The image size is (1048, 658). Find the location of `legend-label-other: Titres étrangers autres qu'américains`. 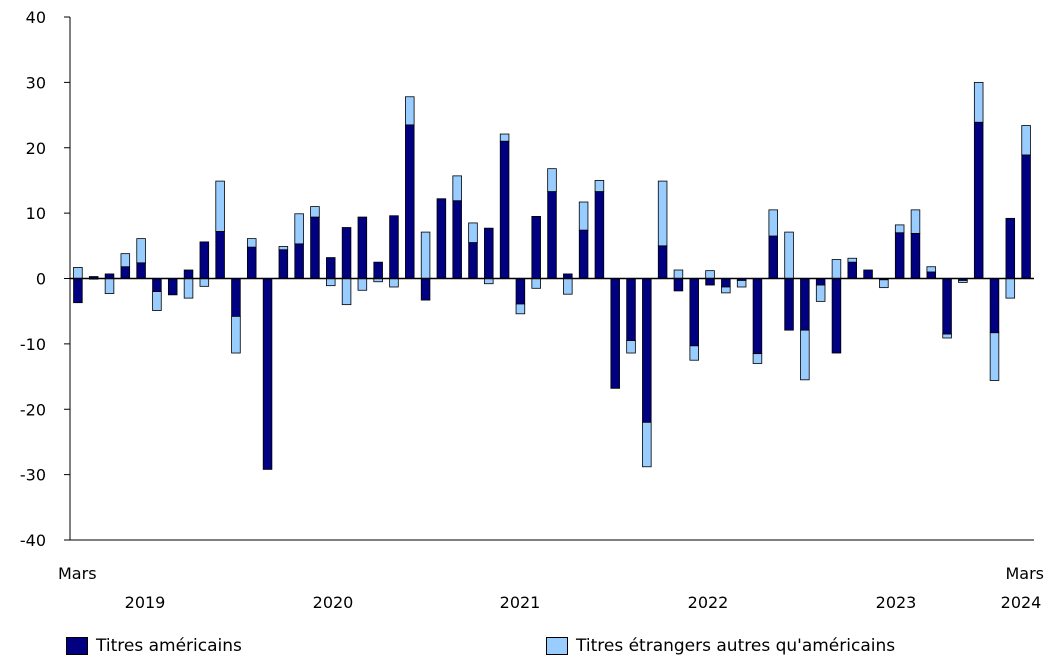

legend-label-other: Titres étrangers autres qu'américains is located at coordinates (736, 646).